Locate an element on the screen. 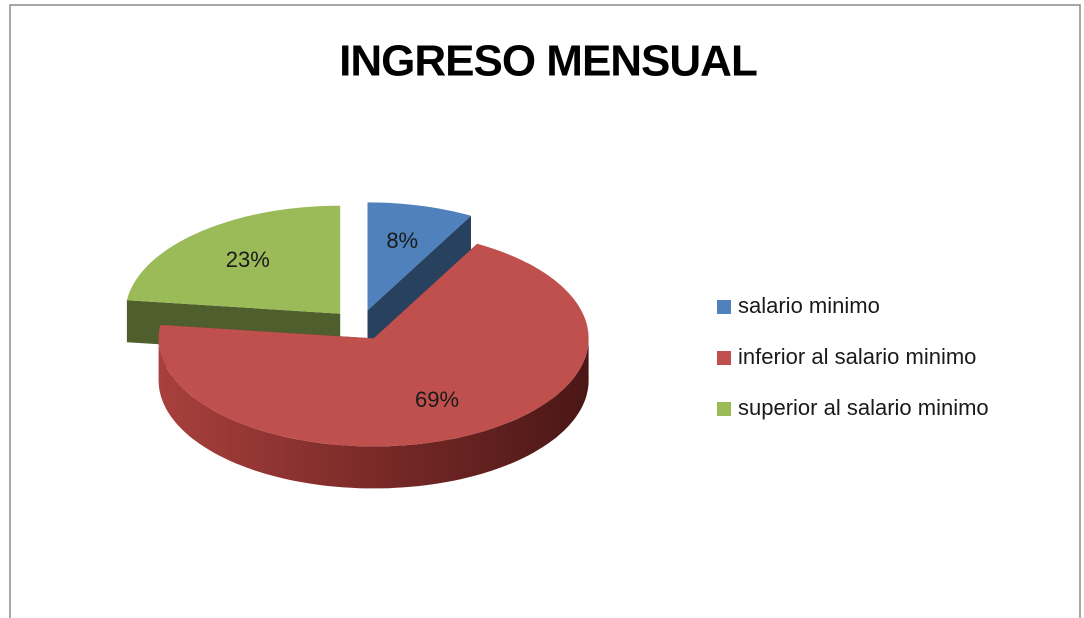  legend-label: superior al salario minimo is located at coordinates (863, 407).